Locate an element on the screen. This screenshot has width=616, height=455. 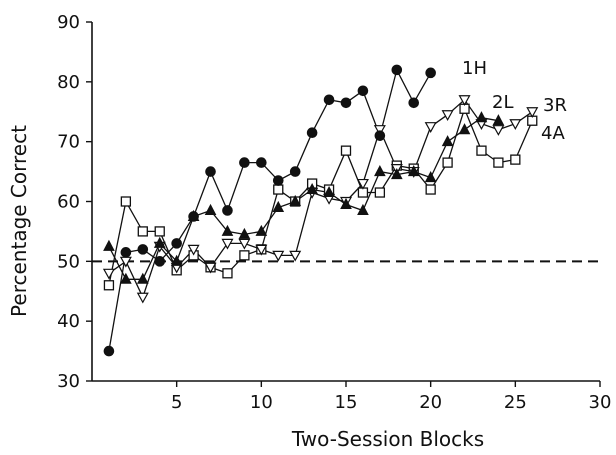
y-tick-label: 80 is located at coordinates (68, 82).